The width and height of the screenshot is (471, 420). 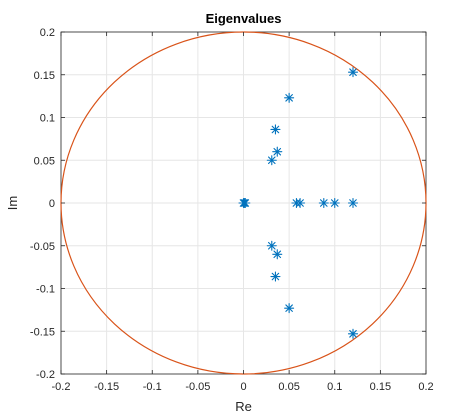 What do you see at coordinates (197, 387) in the screenshot?
I see `x-tick-label: -0.05` at bounding box center [197, 387].